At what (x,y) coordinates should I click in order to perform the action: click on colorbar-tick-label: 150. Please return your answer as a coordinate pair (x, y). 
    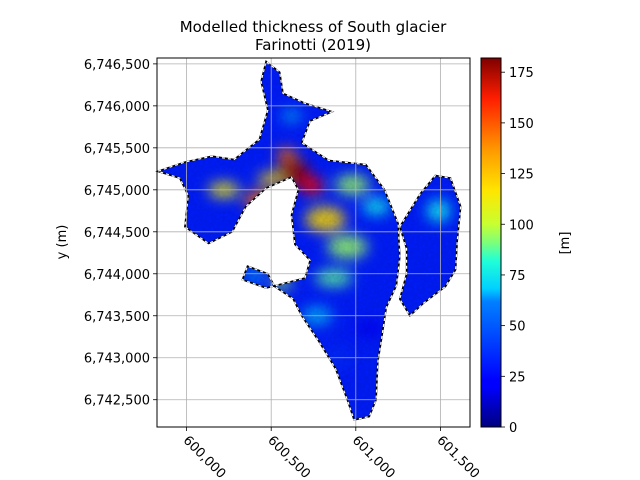
    Looking at the image, I should click on (521, 124).